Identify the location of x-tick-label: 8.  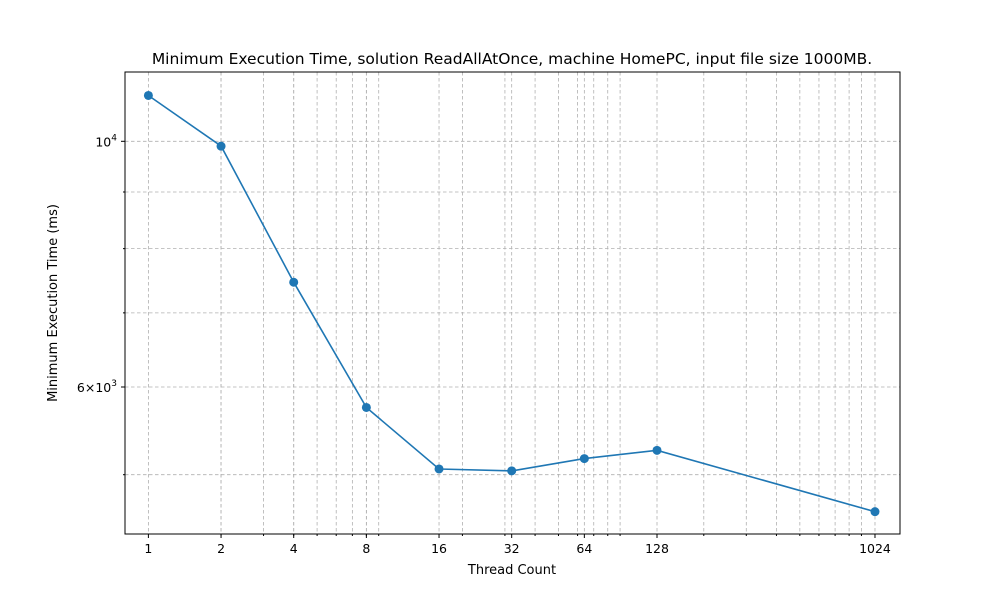
(366, 548).